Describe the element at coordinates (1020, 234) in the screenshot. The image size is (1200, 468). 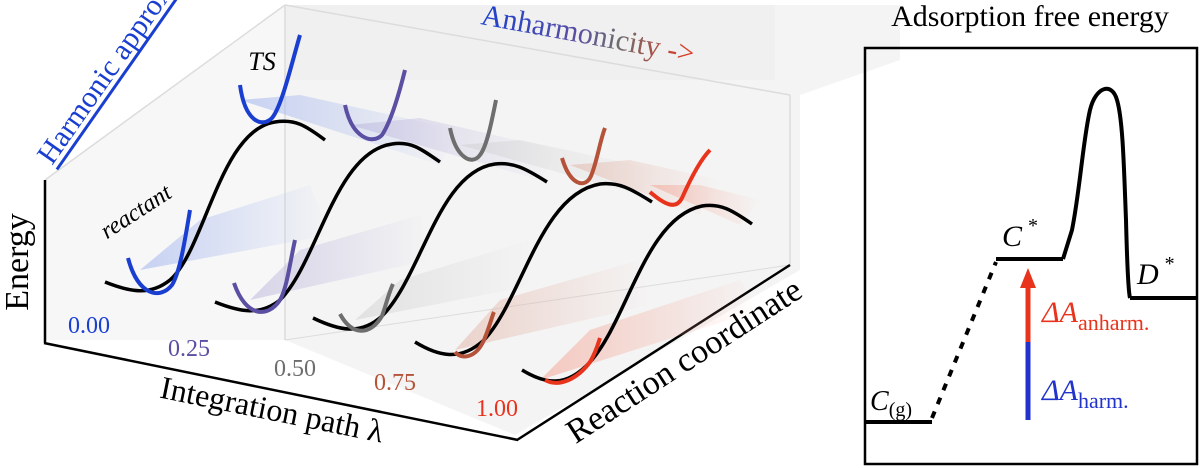
I see `state-c-label: C *` at that location.